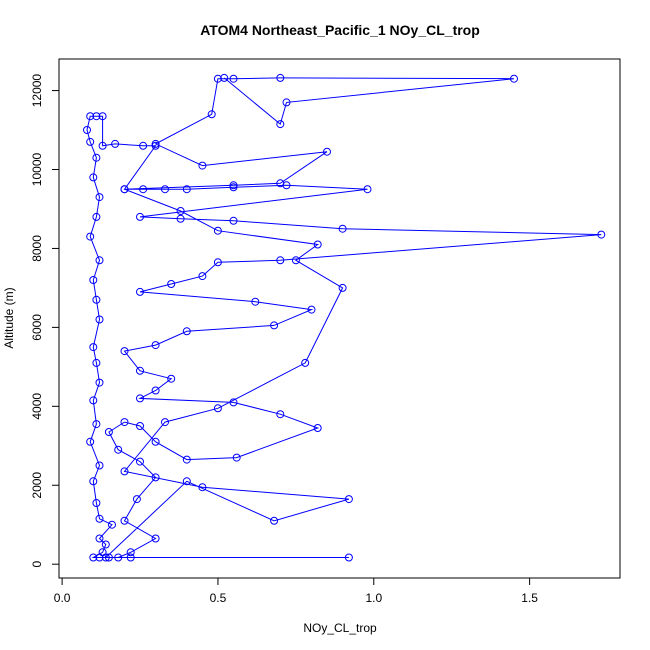 This screenshot has height=650, width=650. I want to click on x-tick-label: 0.0, so click(62, 598).